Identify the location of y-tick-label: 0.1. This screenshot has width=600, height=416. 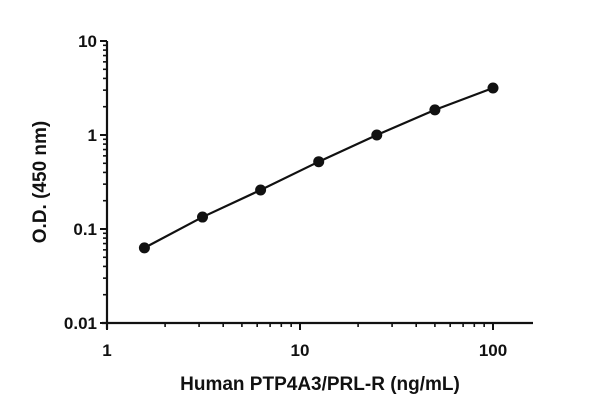
(85, 229).